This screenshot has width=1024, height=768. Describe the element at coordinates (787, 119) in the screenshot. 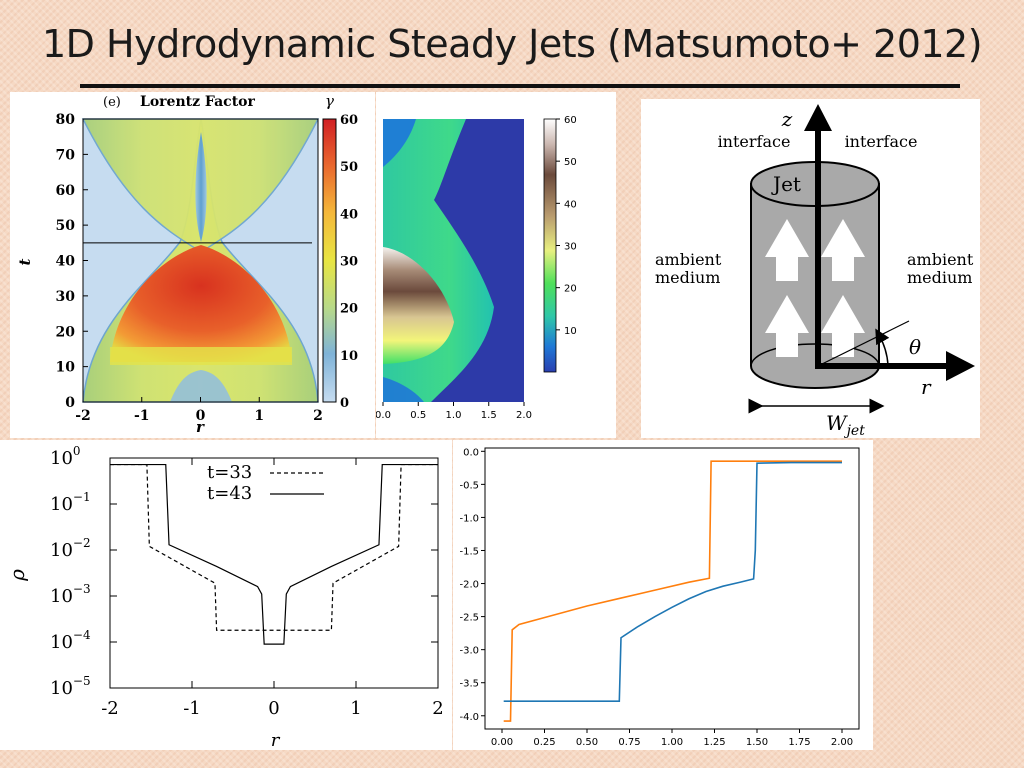

I see `z-label: z` at that location.